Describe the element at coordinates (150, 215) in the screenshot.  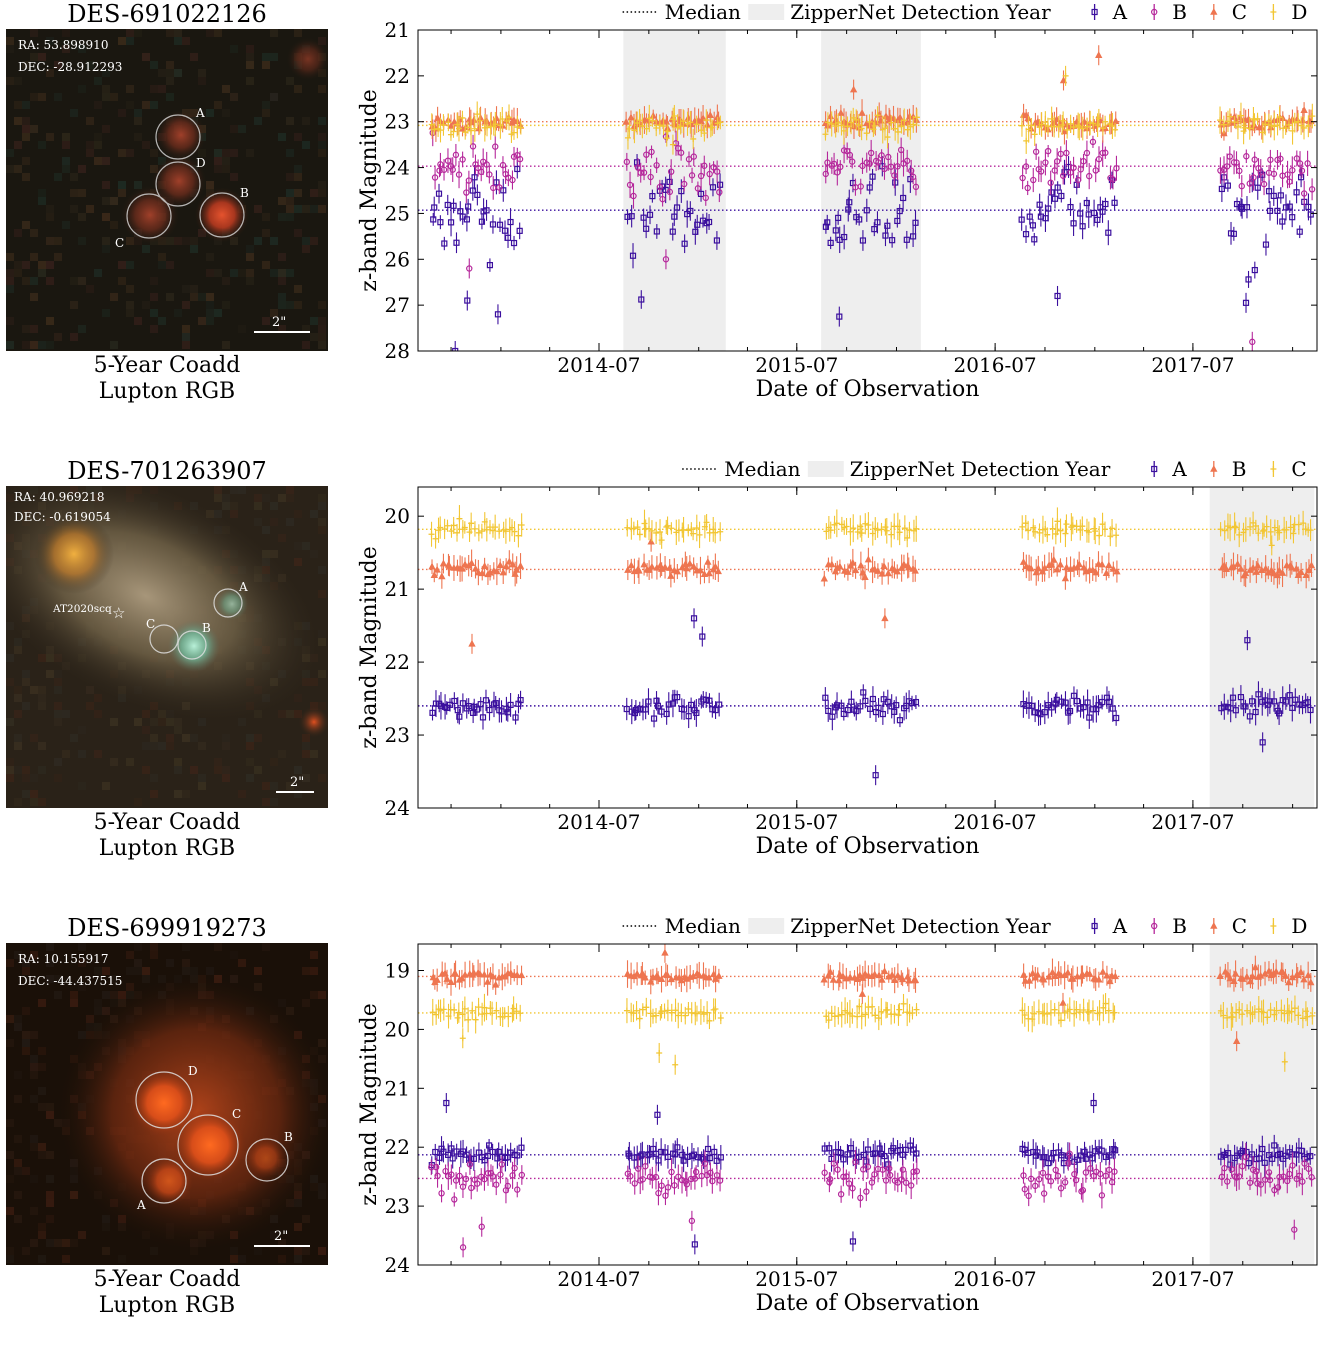
I see `source-glow-c` at that location.